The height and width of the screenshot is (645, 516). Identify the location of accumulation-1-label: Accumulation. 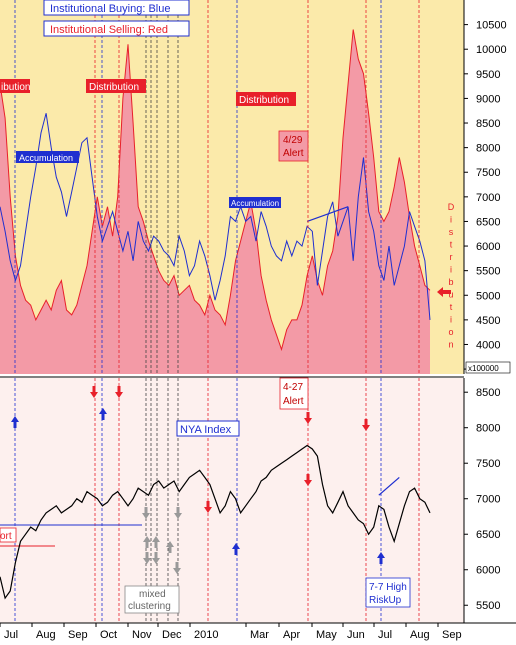
(46, 158).